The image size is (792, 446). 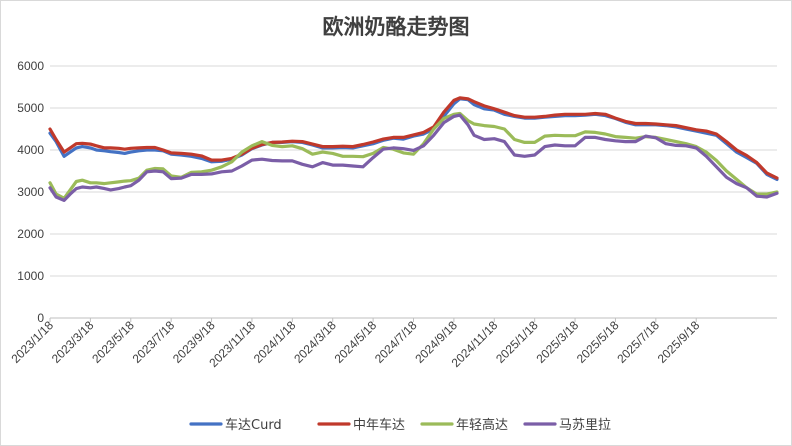 I want to click on x-tick-label: 2025/1/18, so click(x=517, y=342).